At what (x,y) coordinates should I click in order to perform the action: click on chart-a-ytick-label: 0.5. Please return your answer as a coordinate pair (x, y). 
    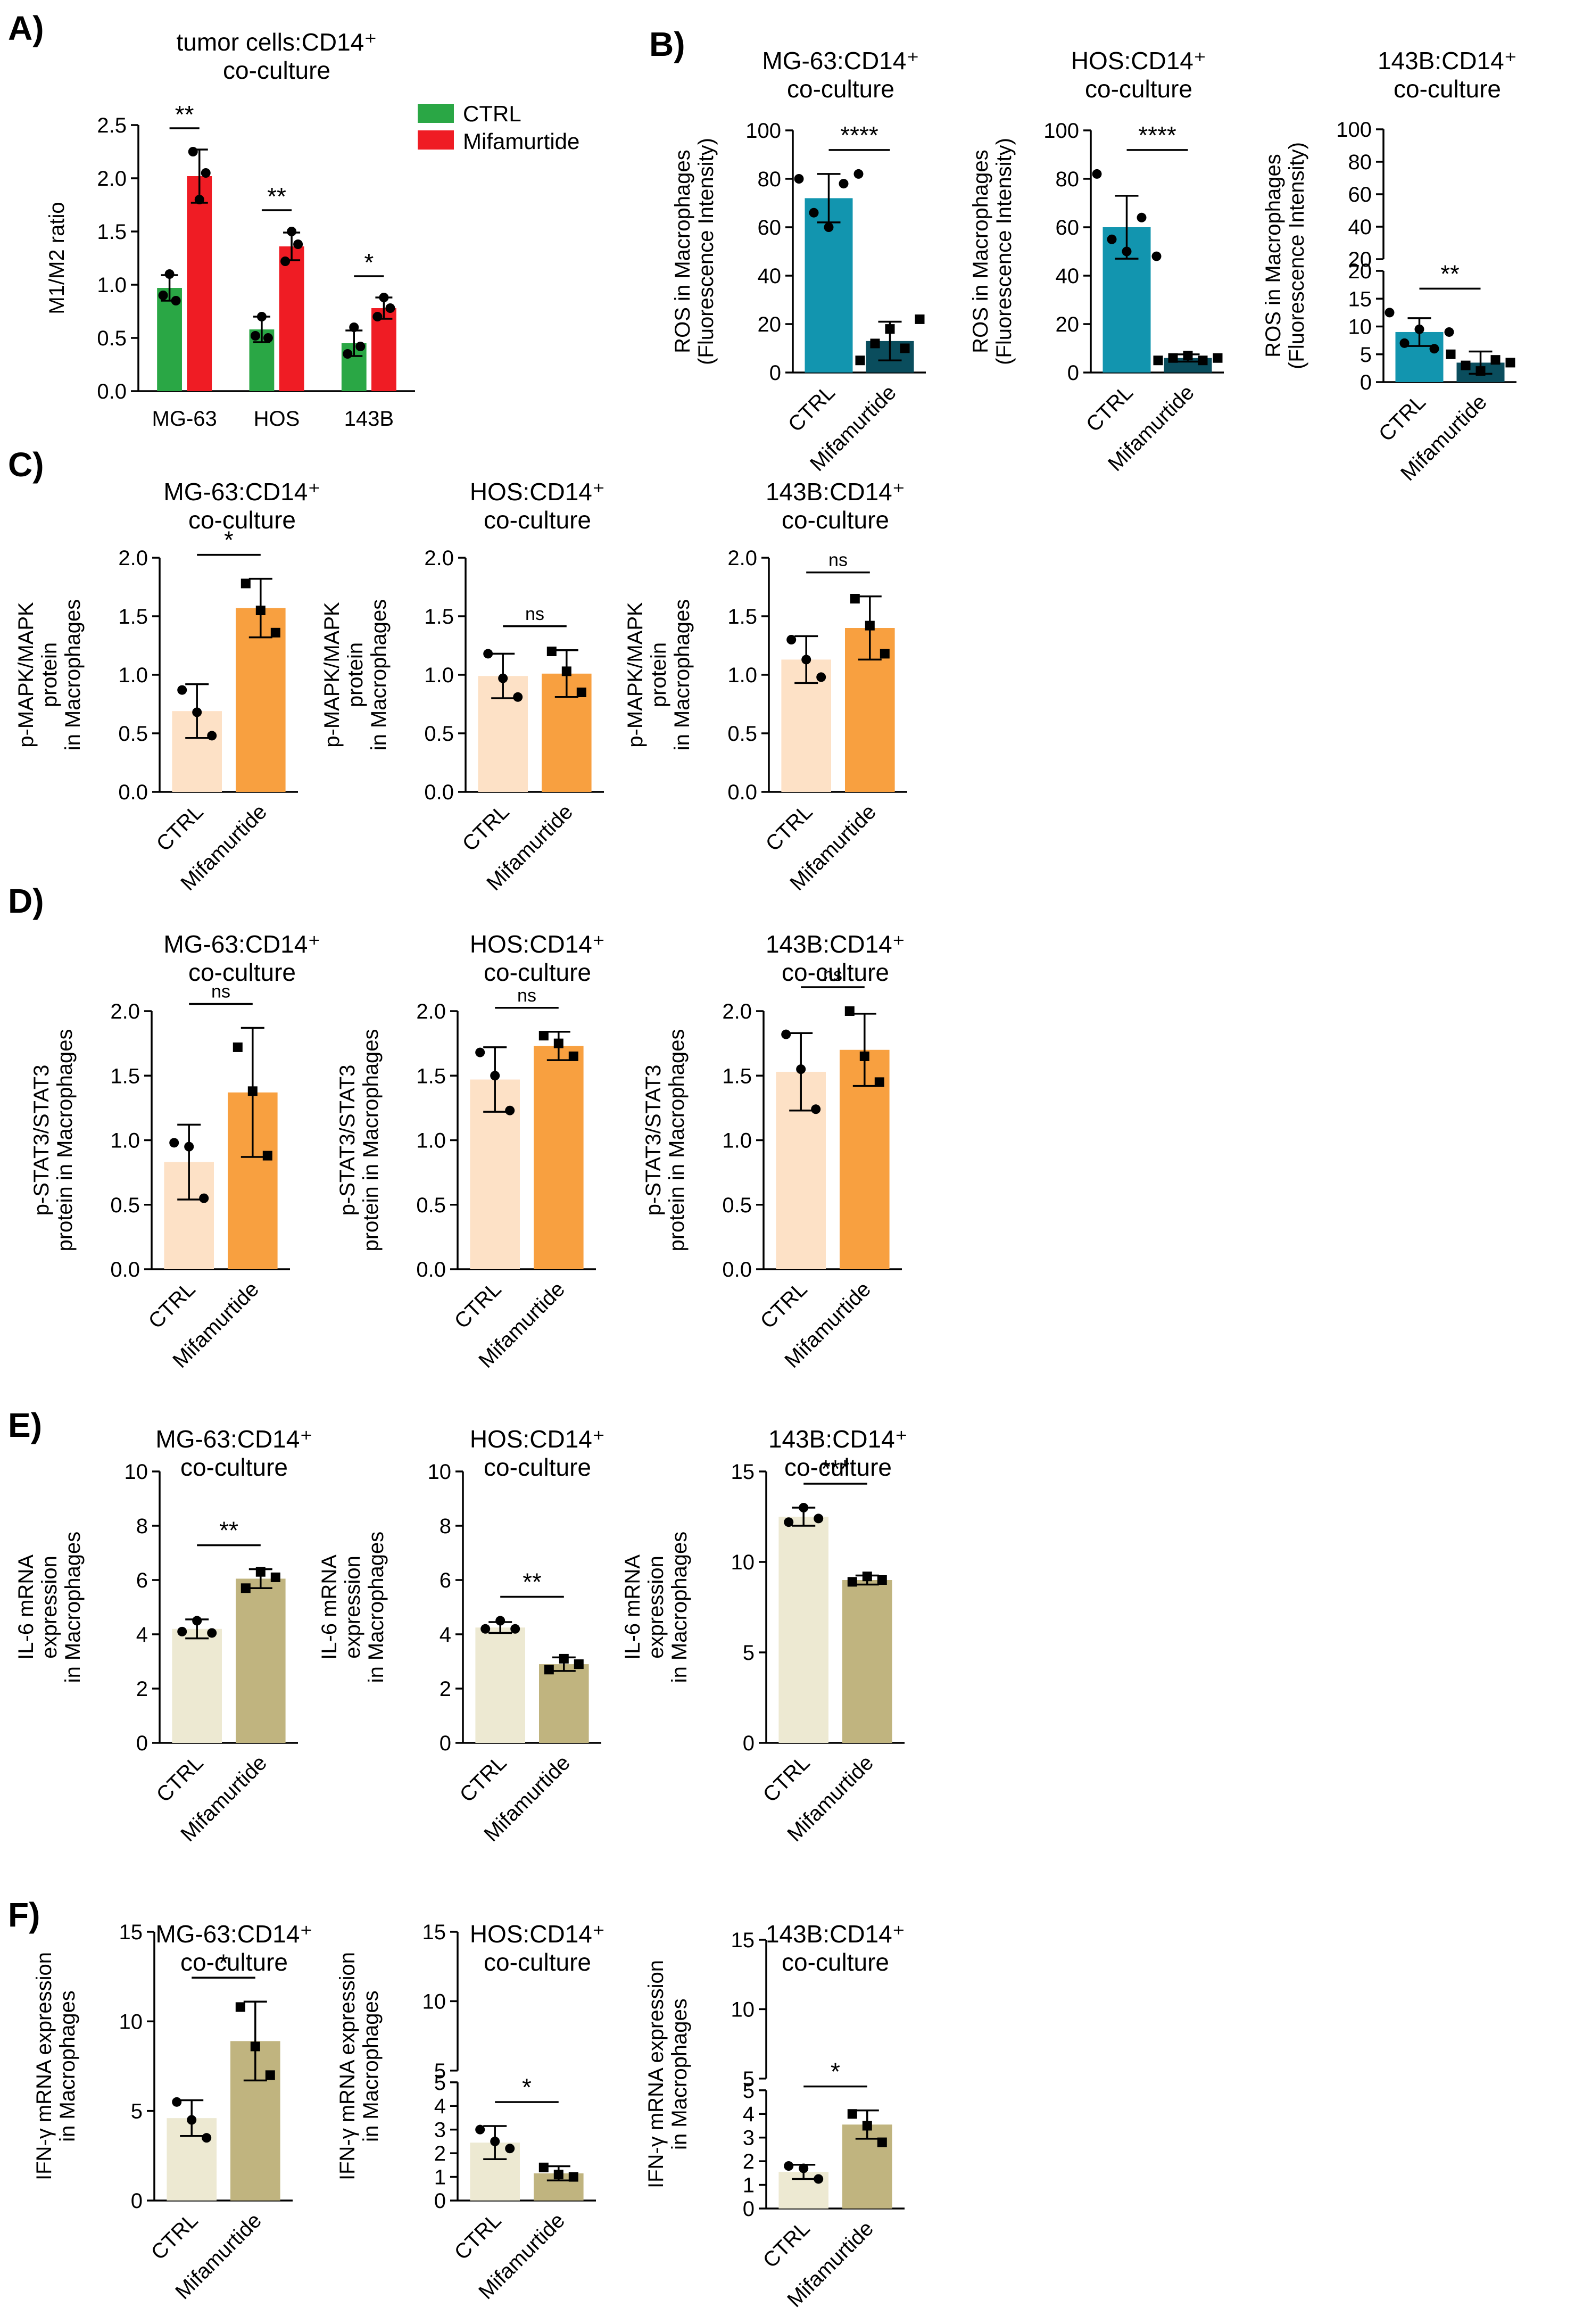
    Looking at the image, I should click on (112, 338).